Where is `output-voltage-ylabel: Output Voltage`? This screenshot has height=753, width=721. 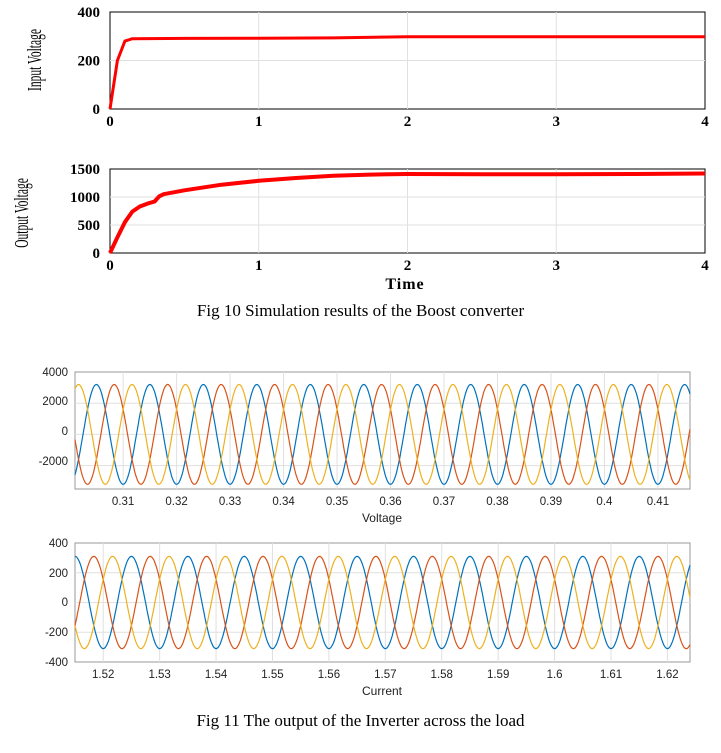
output-voltage-ylabel: Output Voltage is located at coordinates (21, 213).